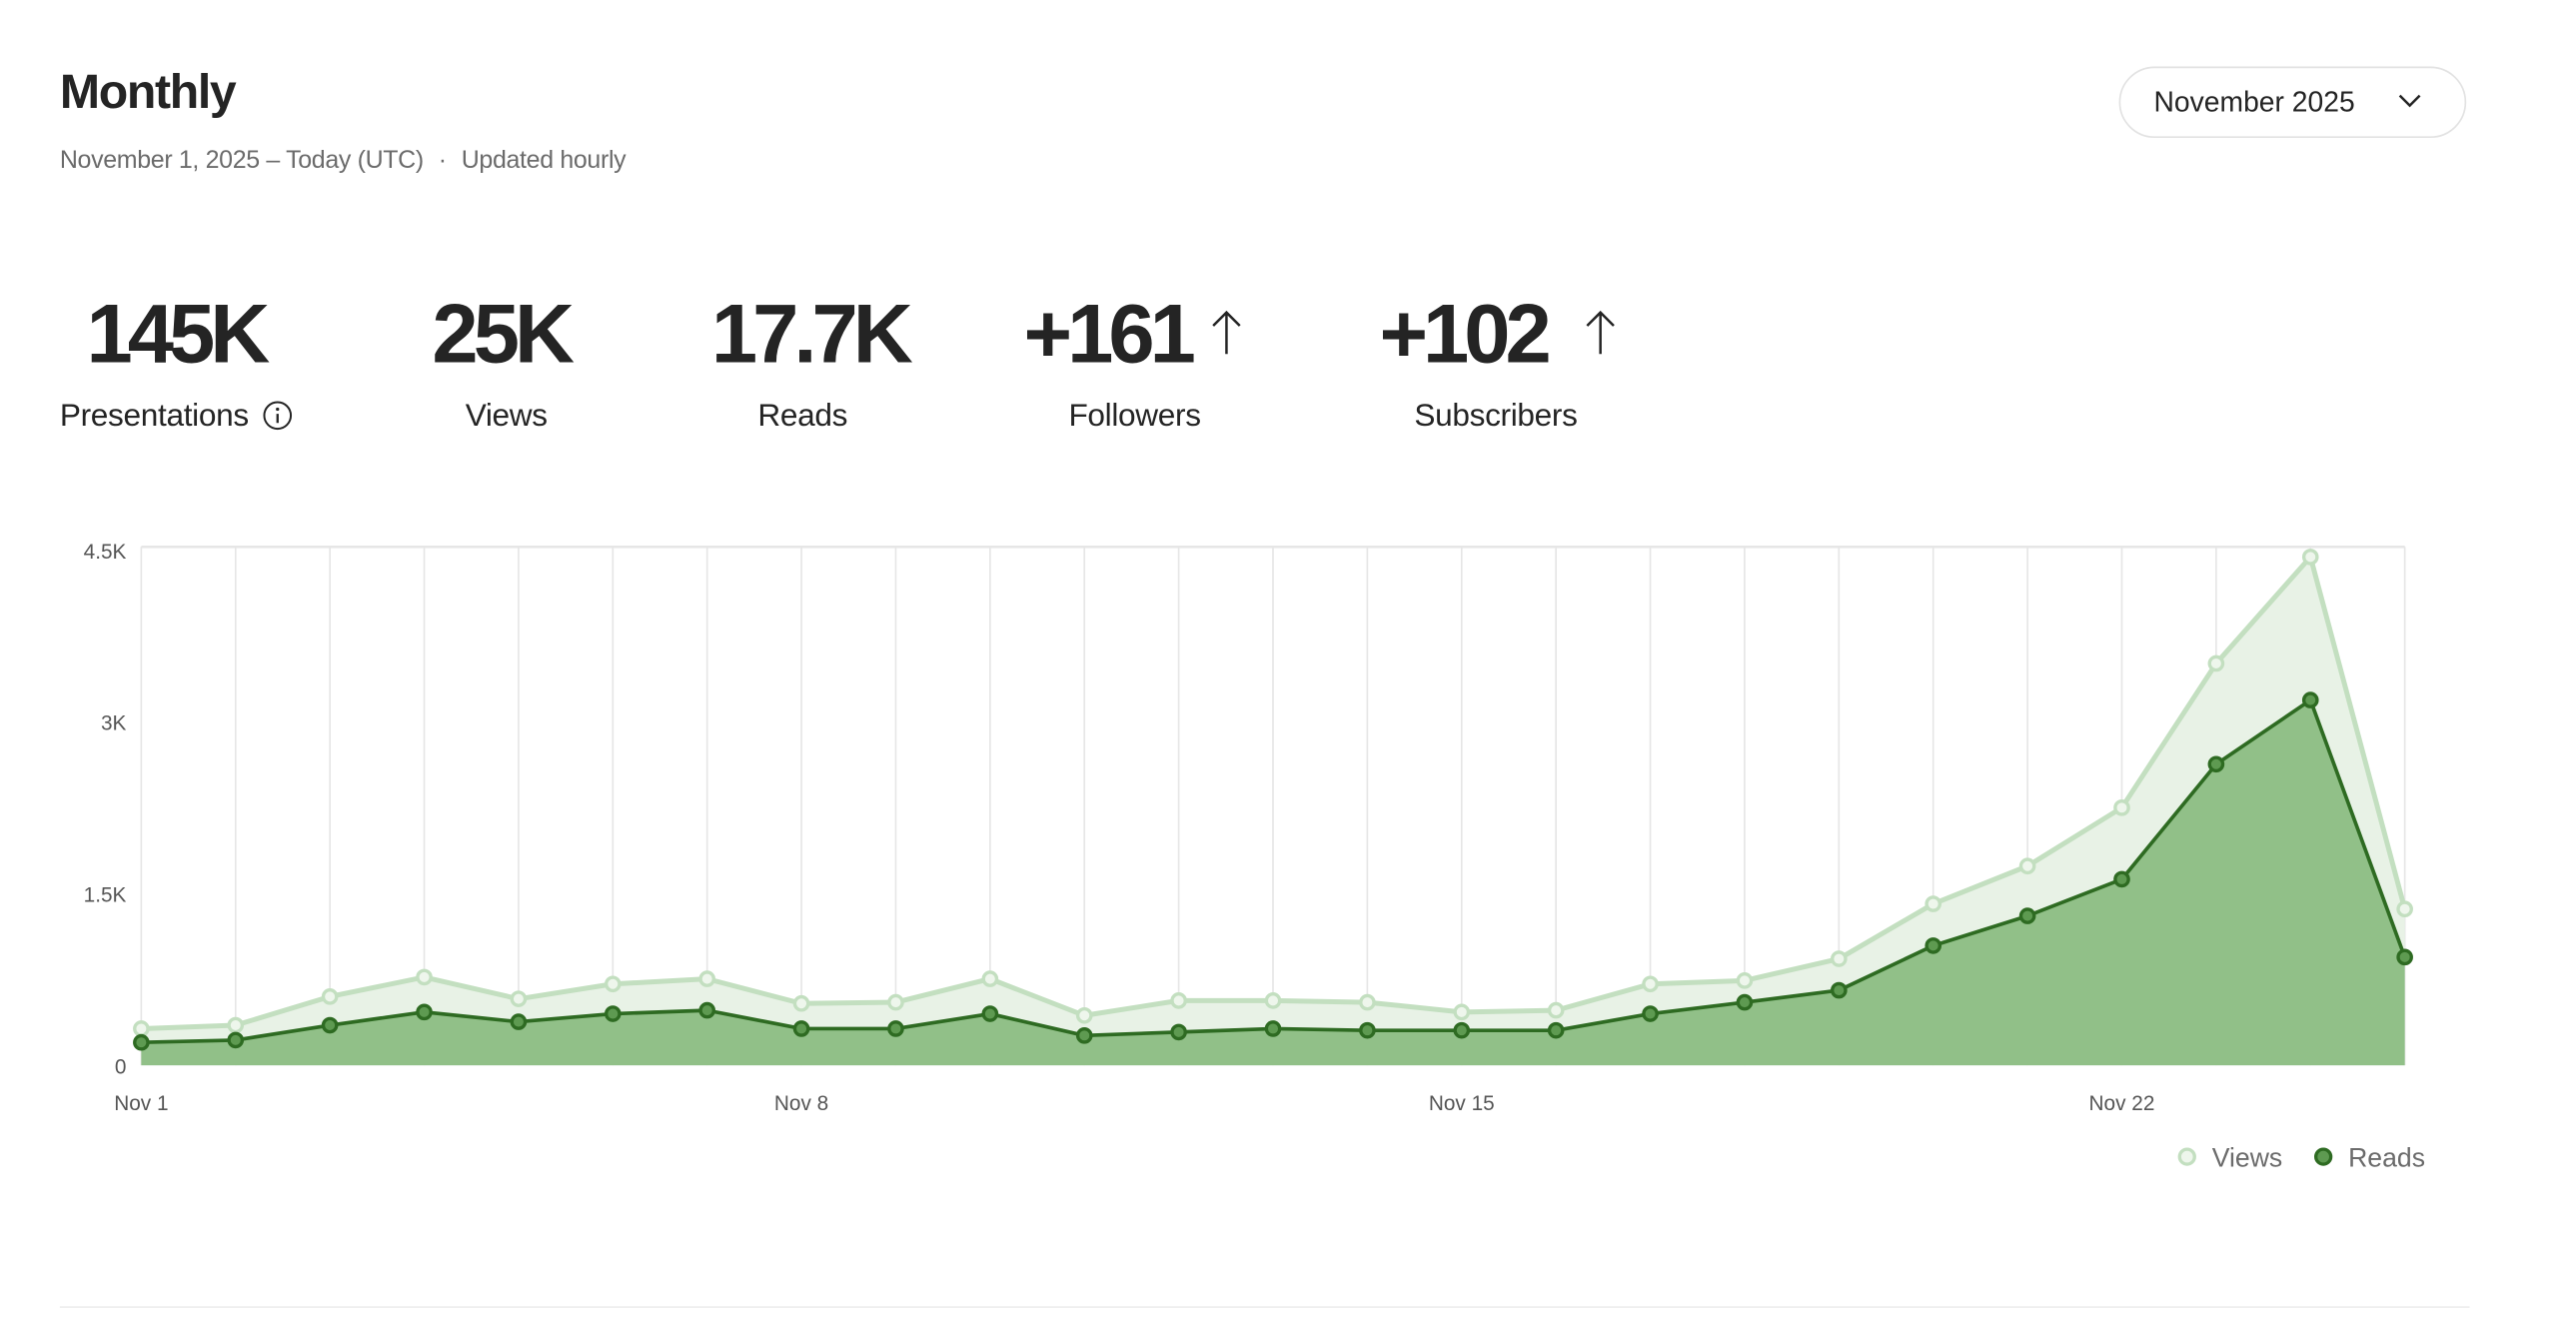 The width and height of the screenshot is (2576, 1330). What do you see at coordinates (1496, 417) in the screenshot?
I see `stat-subscribers-label: Subscribers` at bounding box center [1496, 417].